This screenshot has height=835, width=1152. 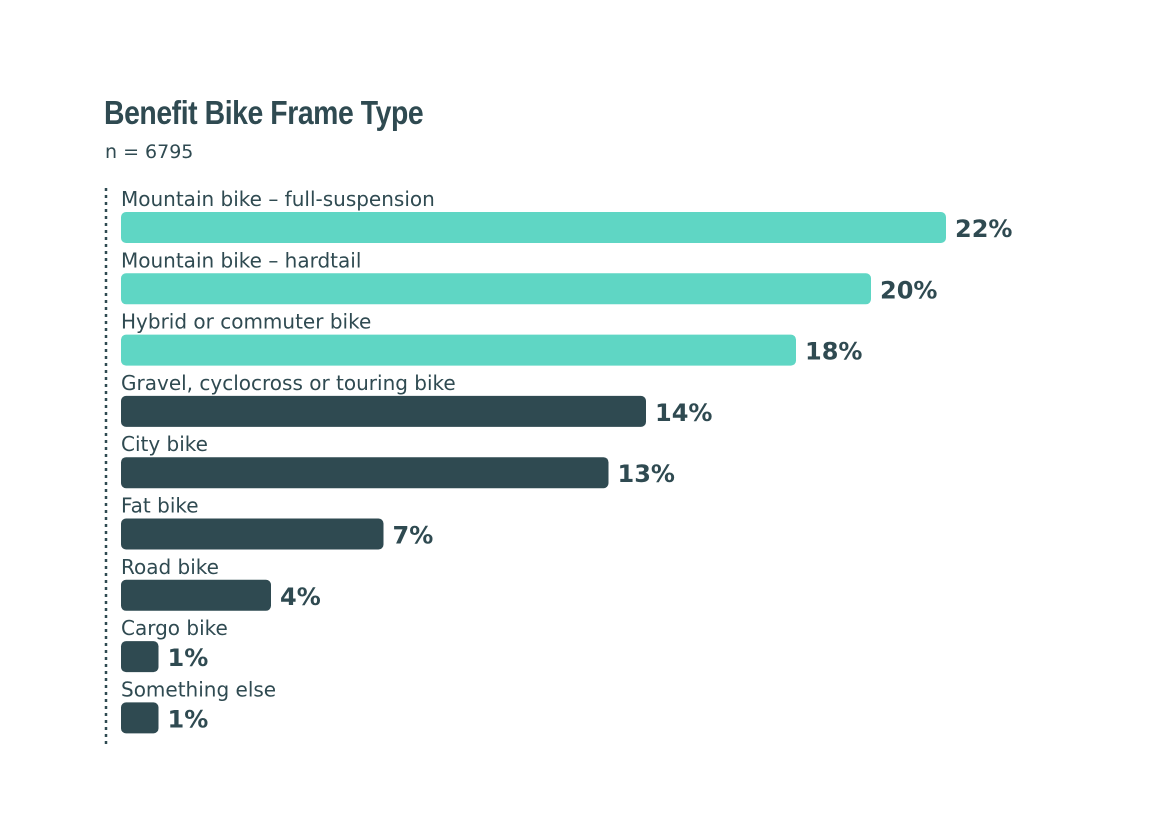 I want to click on value-label: 14%, so click(x=683, y=413).